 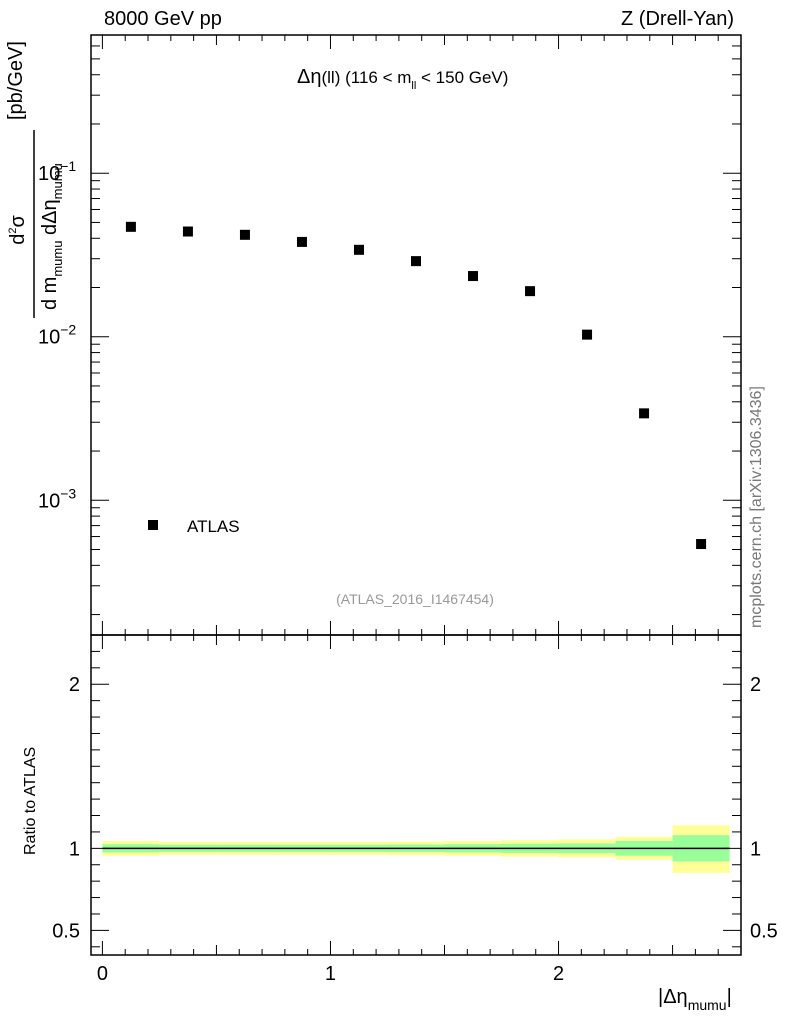 I want to click on ratio-y-axis-label: Ratio to ATLAS, so click(x=30, y=800).